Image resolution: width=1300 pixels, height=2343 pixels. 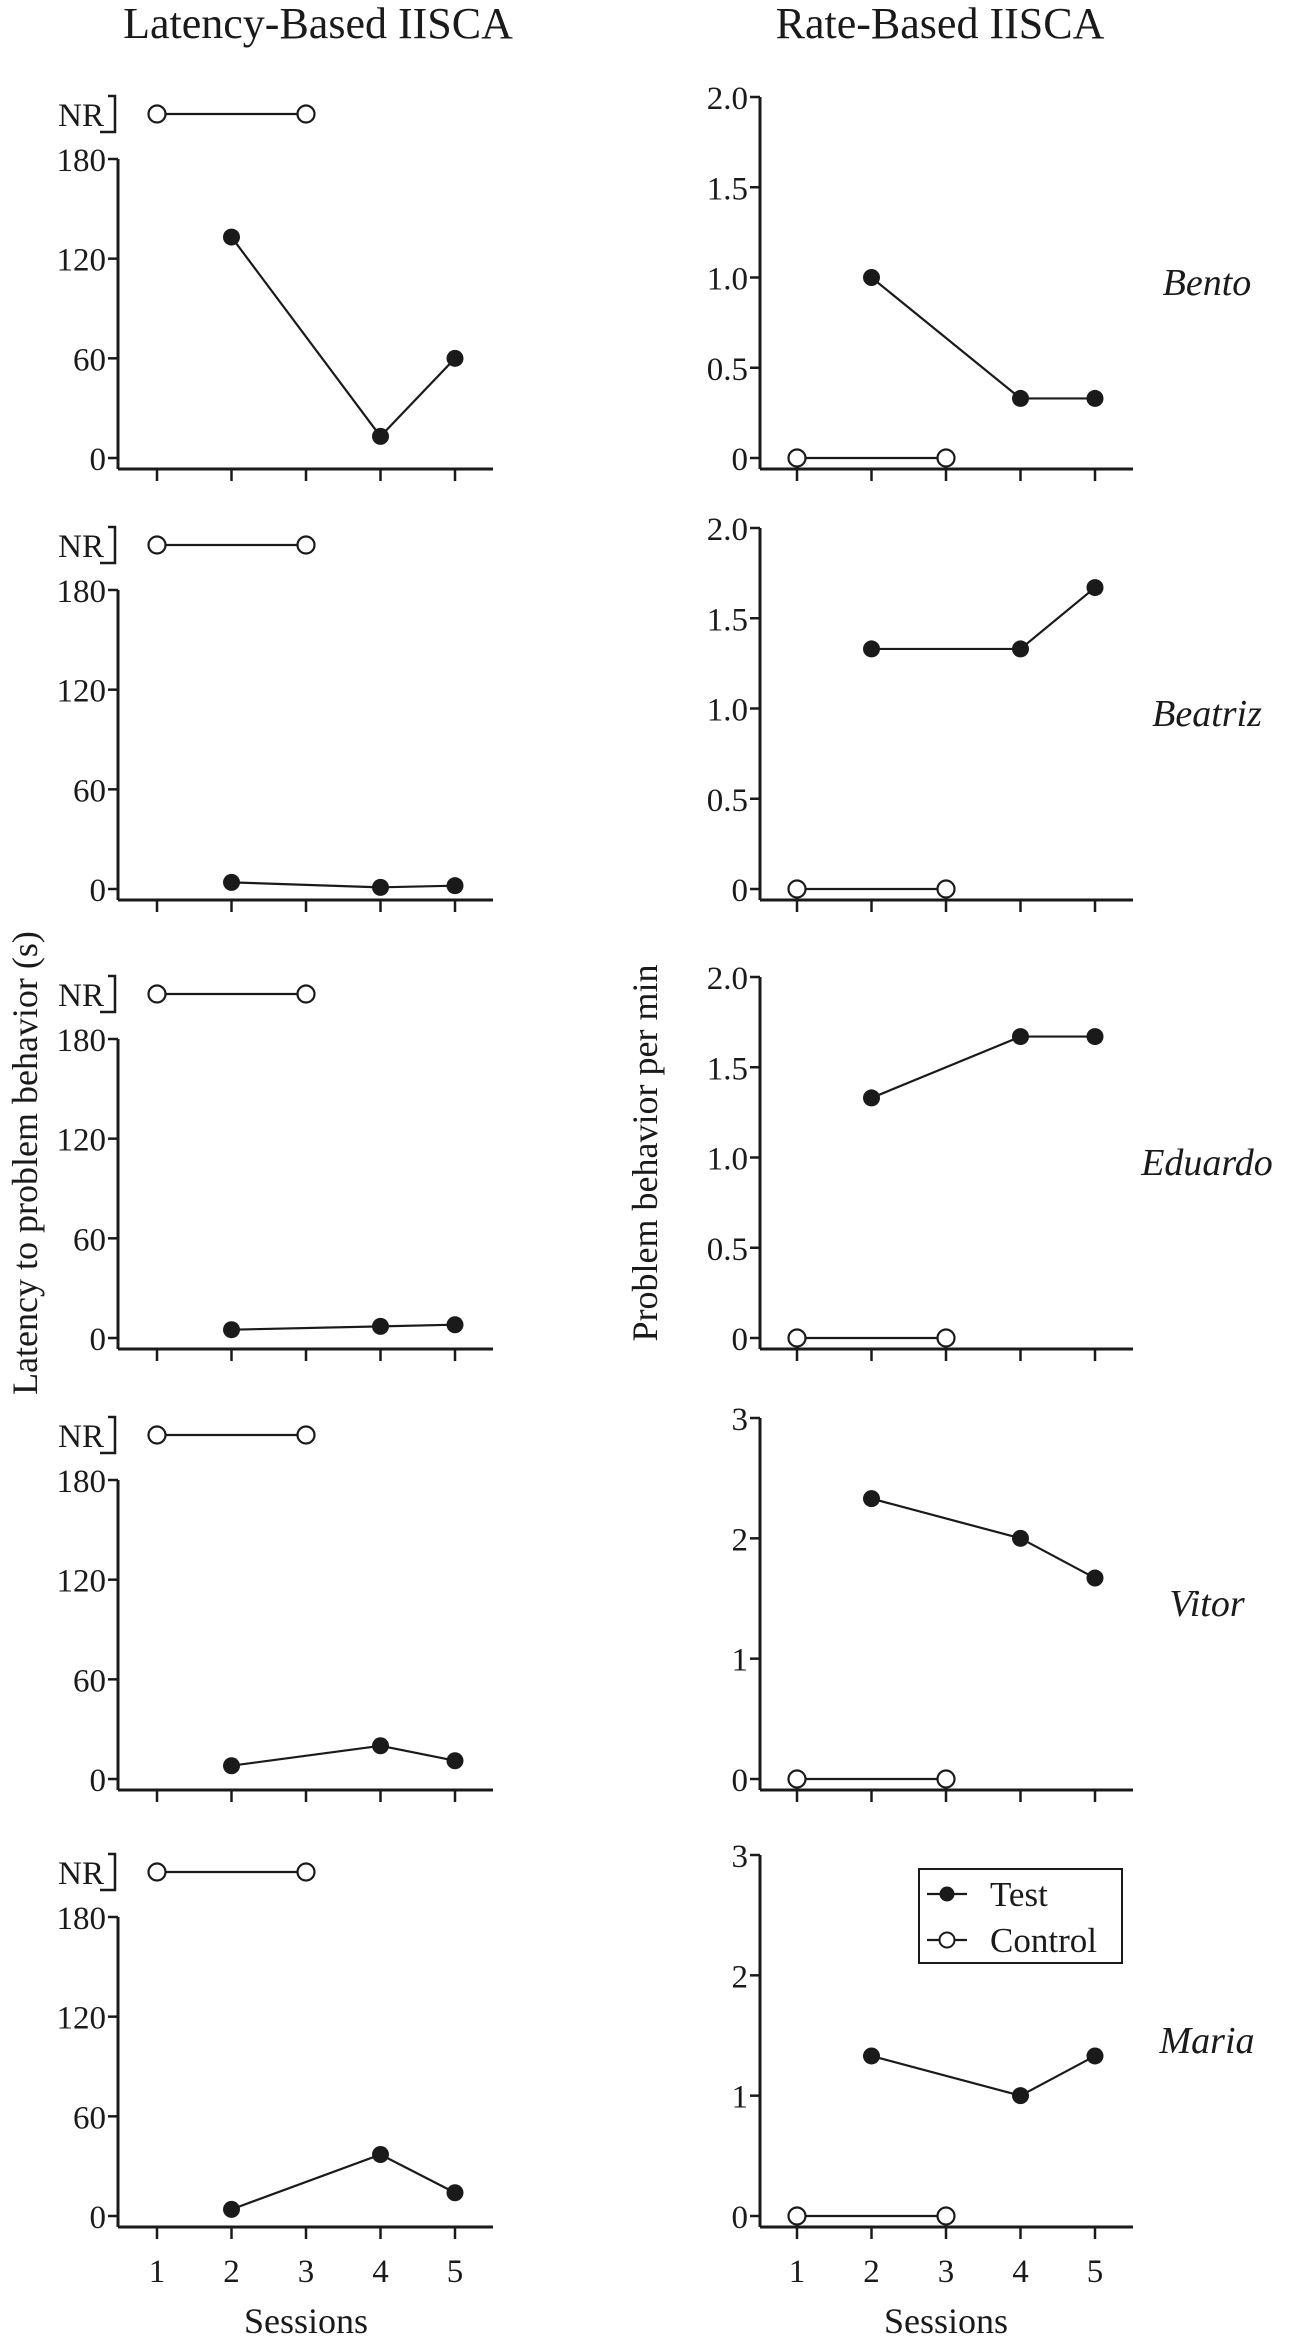 What do you see at coordinates (1207, 1604) in the screenshot?
I see `participant-name: Vitor` at bounding box center [1207, 1604].